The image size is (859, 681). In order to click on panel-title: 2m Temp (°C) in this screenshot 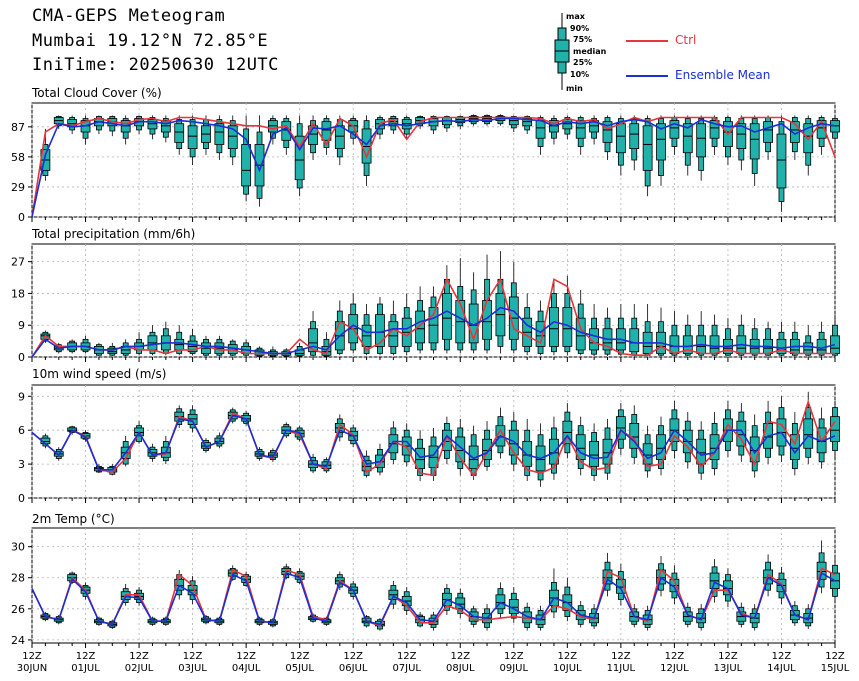, I will do `click(73, 519)`.